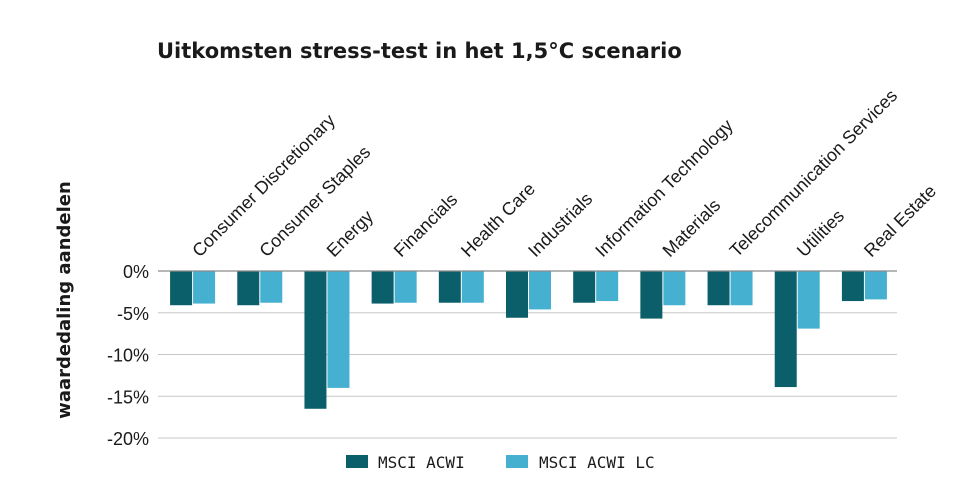 This screenshot has width=959, height=483. Describe the element at coordinates (350, 233) in the screenshot. I see `x-tick-label: Energy` at that location.